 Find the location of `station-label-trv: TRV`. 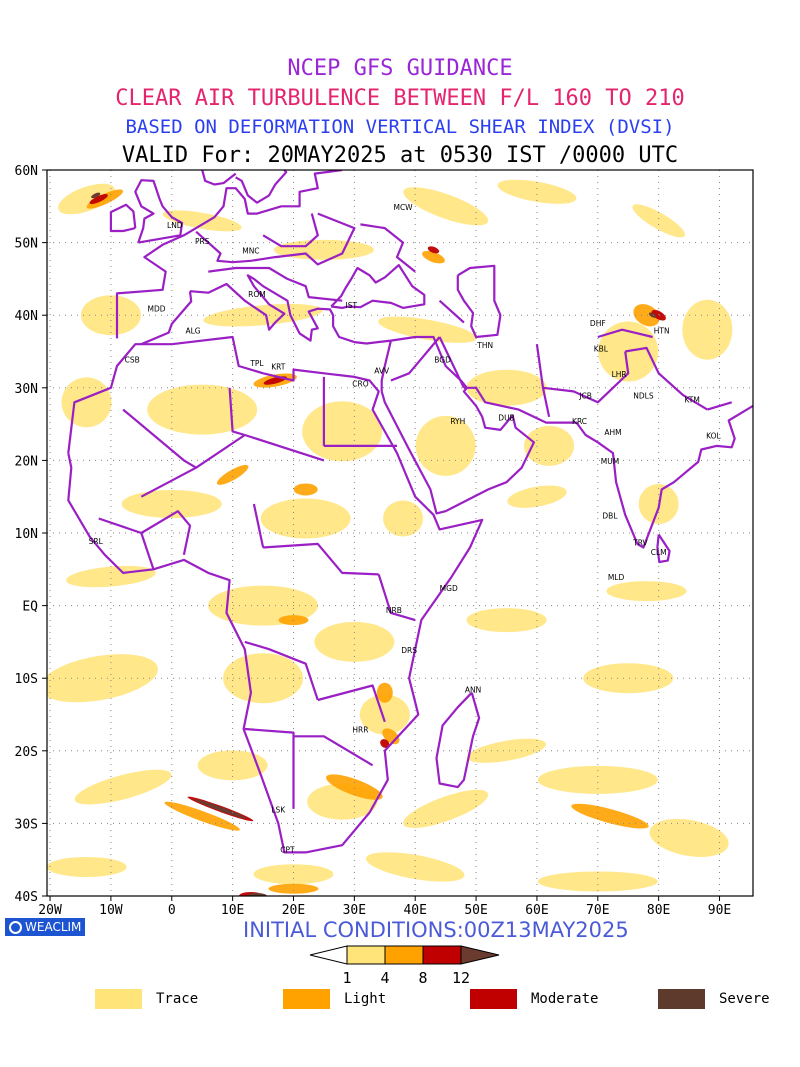

station-label-trv: TRV is located at coordinates (640, 542).